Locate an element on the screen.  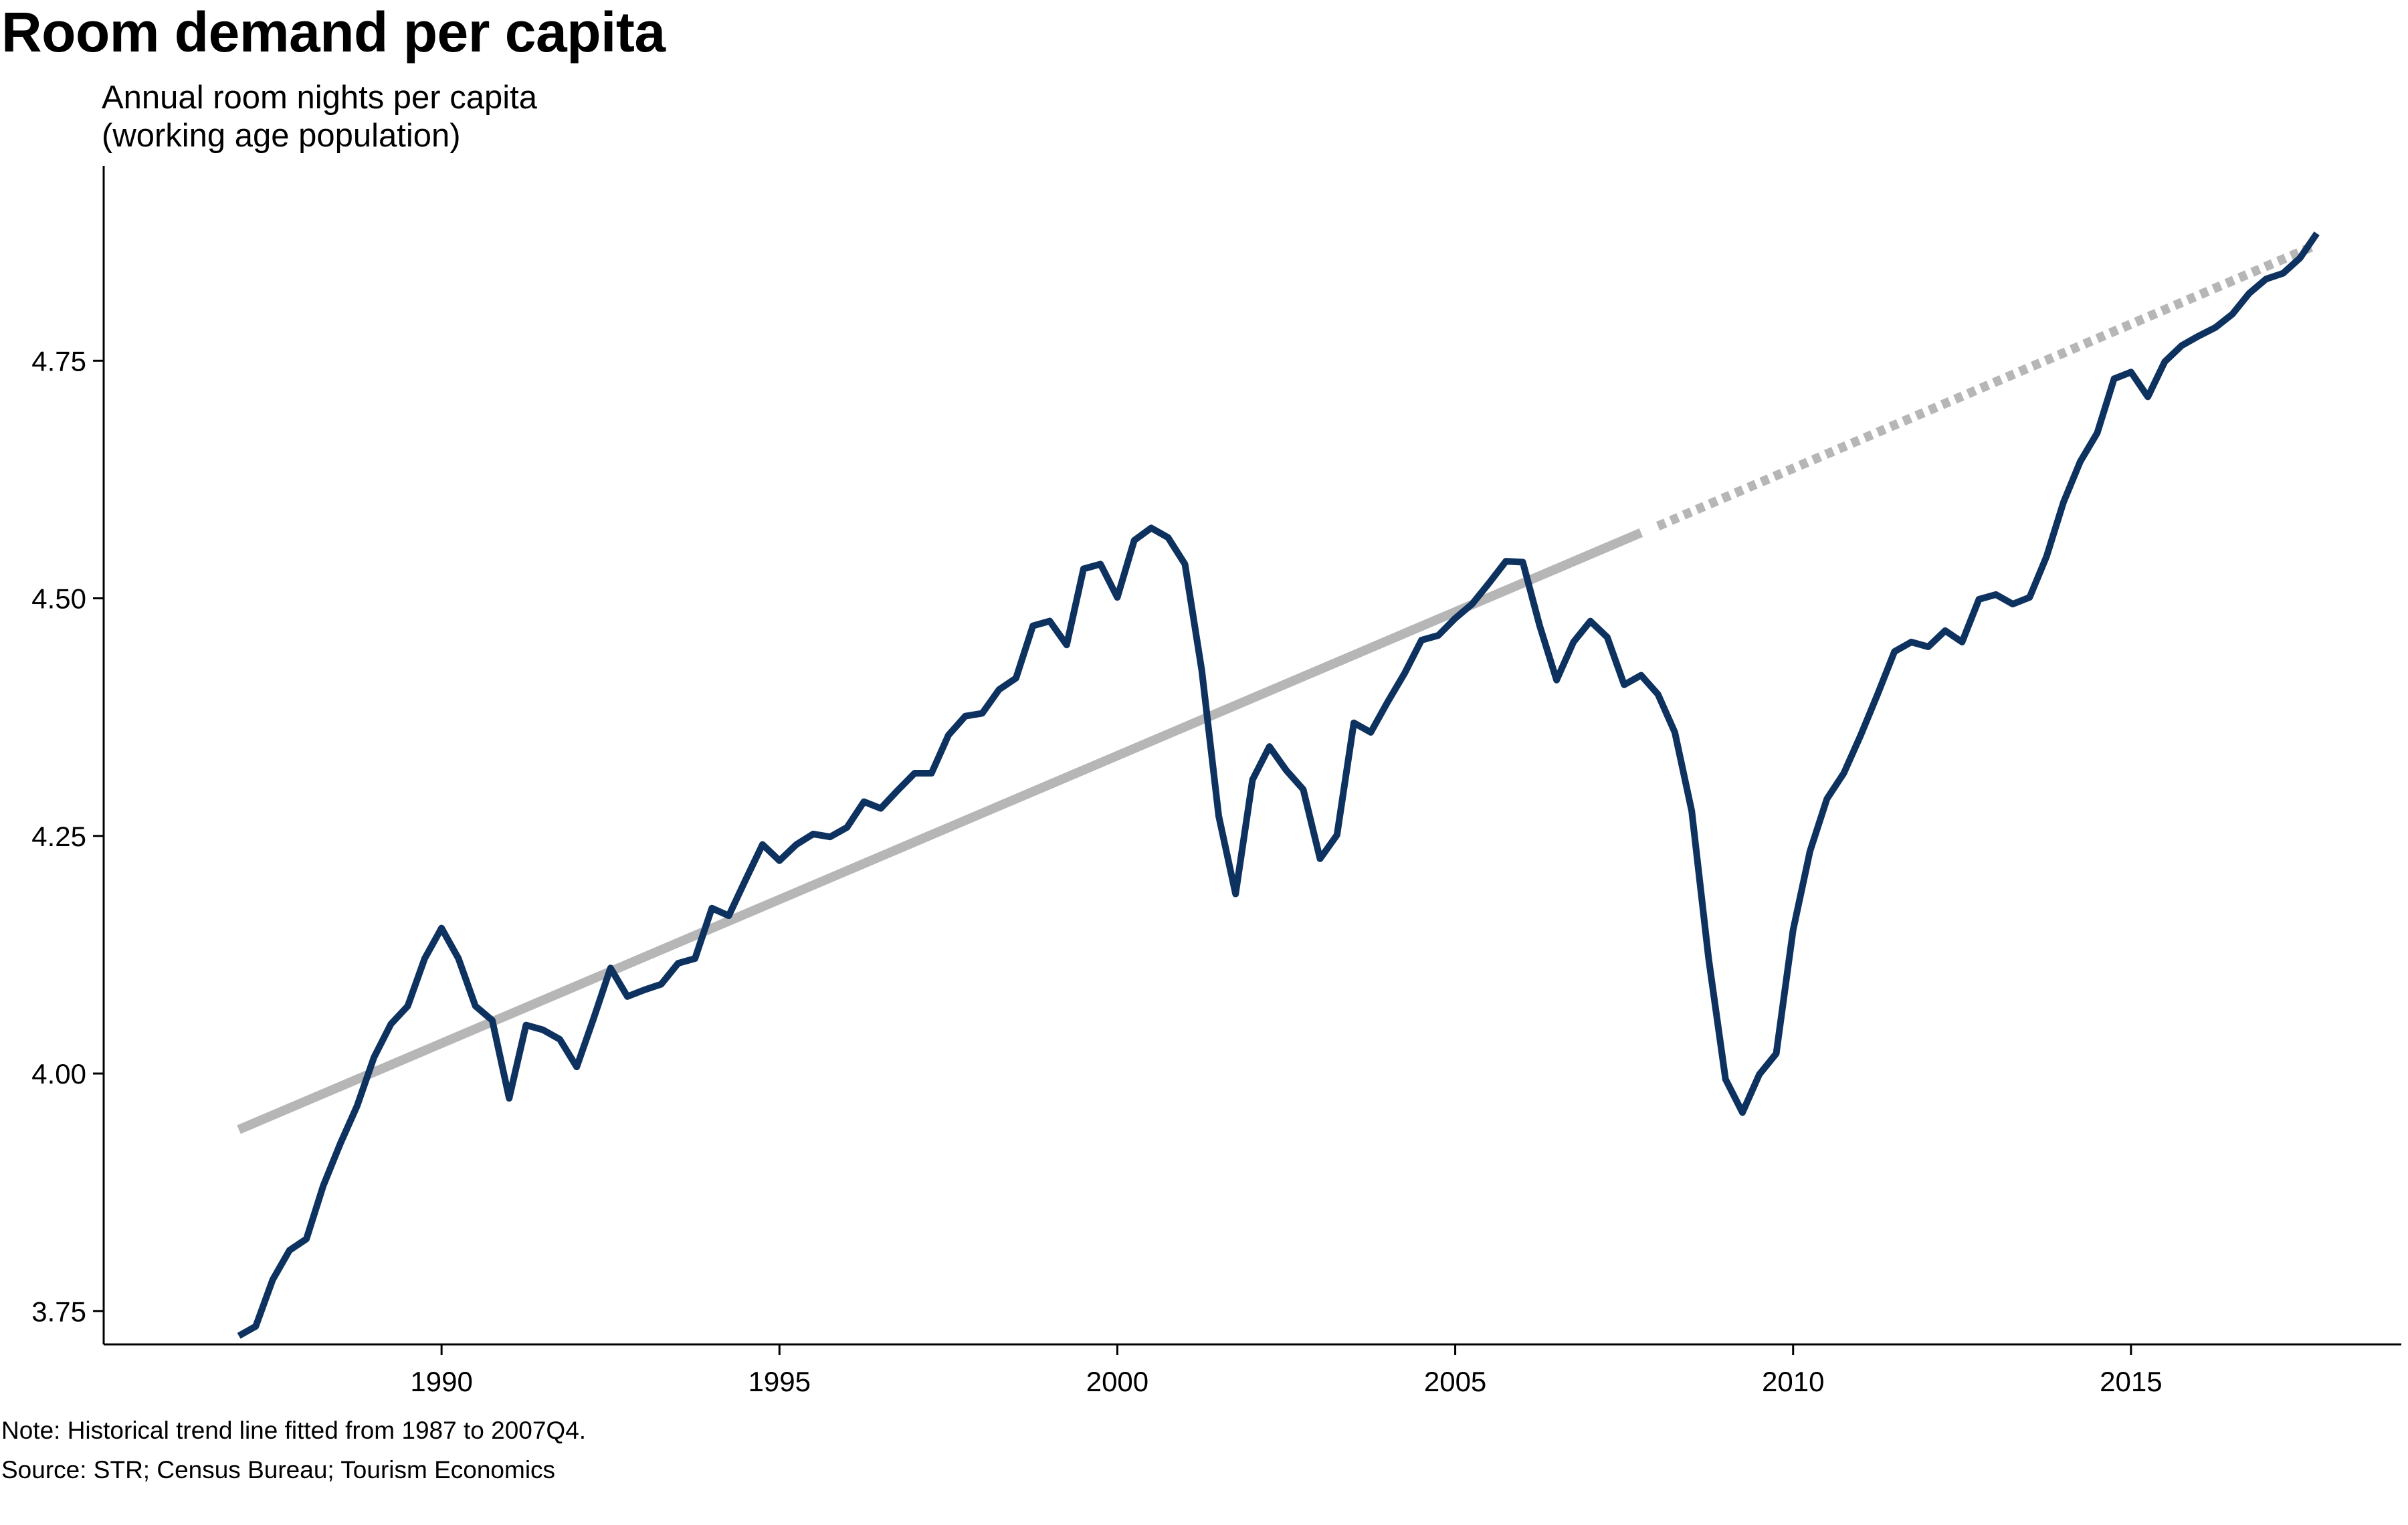
y-tick-label: 4.75 is located at coordinates (58, 361).